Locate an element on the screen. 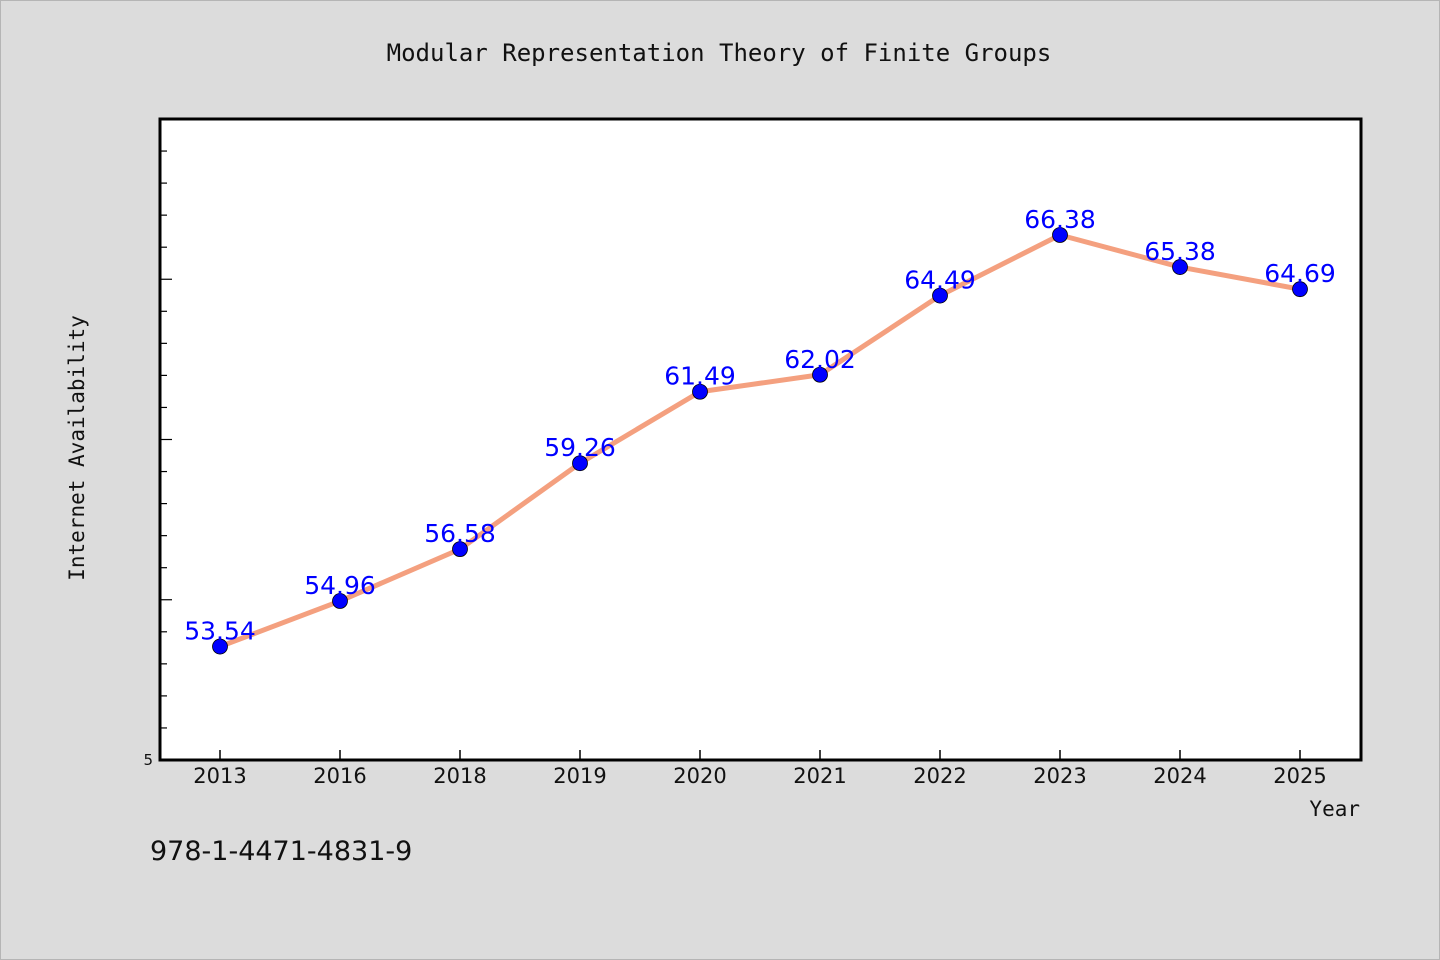 This screenshot has width=1440, height=960. x-tick-label: 2021 is located at coordinates (819, 776).